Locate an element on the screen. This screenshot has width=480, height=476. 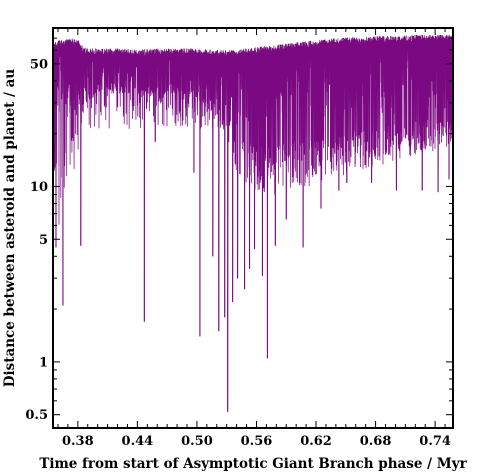
y-tick-label-3: 10 is located at coordinates (39, 187).